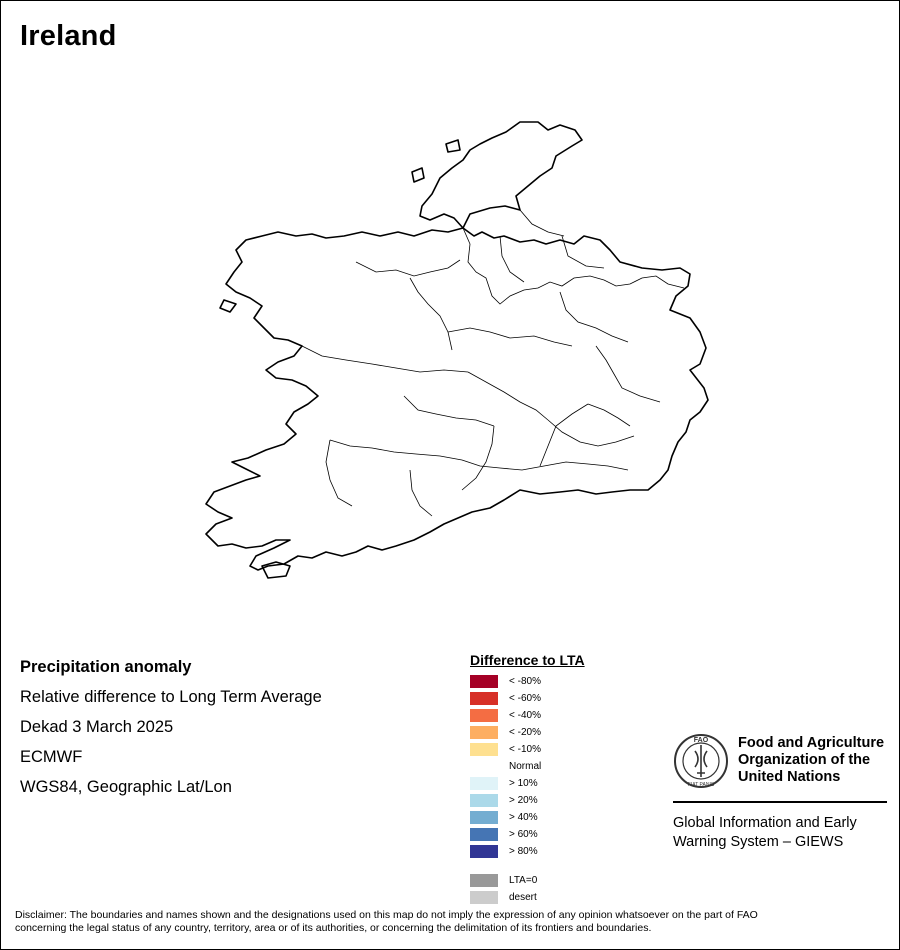  Describe the element at coordinates (523, 880) in the screenshot. I see `legend-extra-label: LTA=0` at that location.